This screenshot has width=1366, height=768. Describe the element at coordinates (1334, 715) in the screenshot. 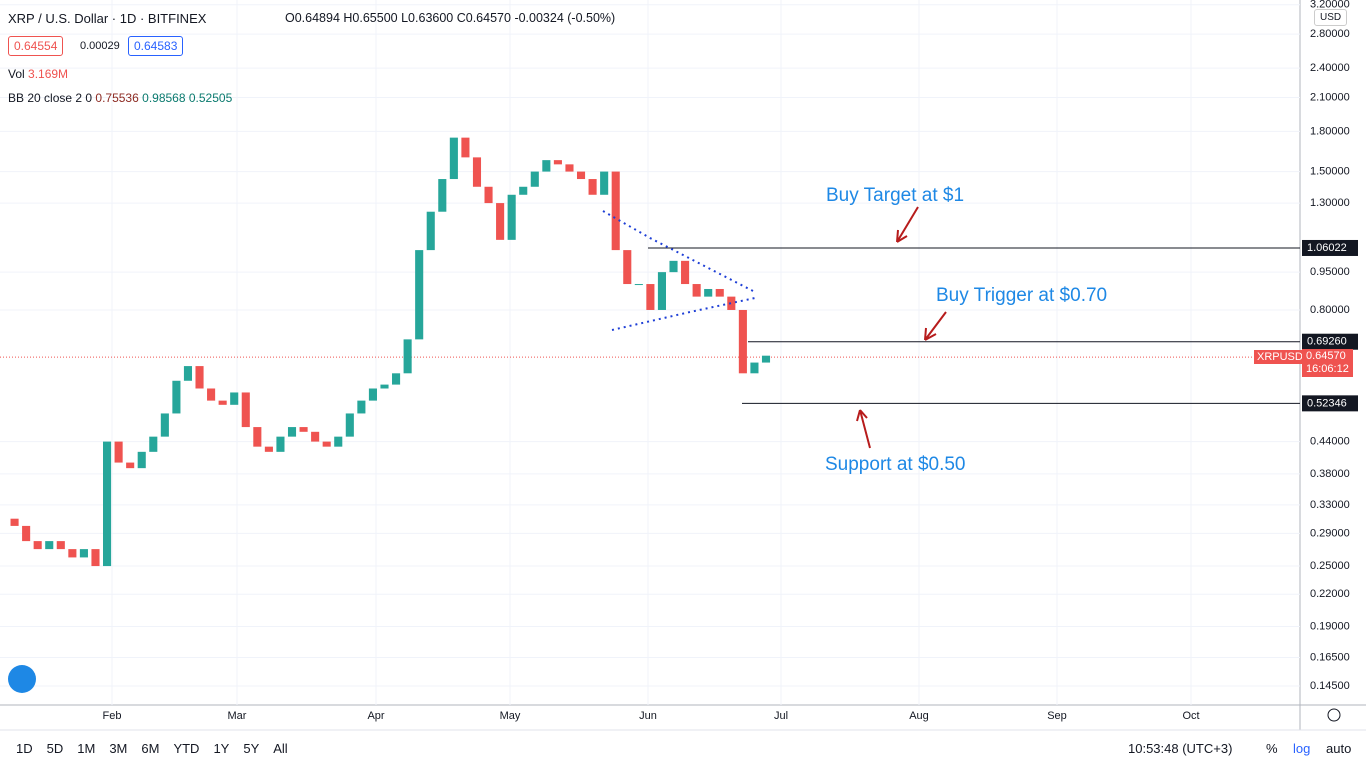

I see `settings-icon` at that location.